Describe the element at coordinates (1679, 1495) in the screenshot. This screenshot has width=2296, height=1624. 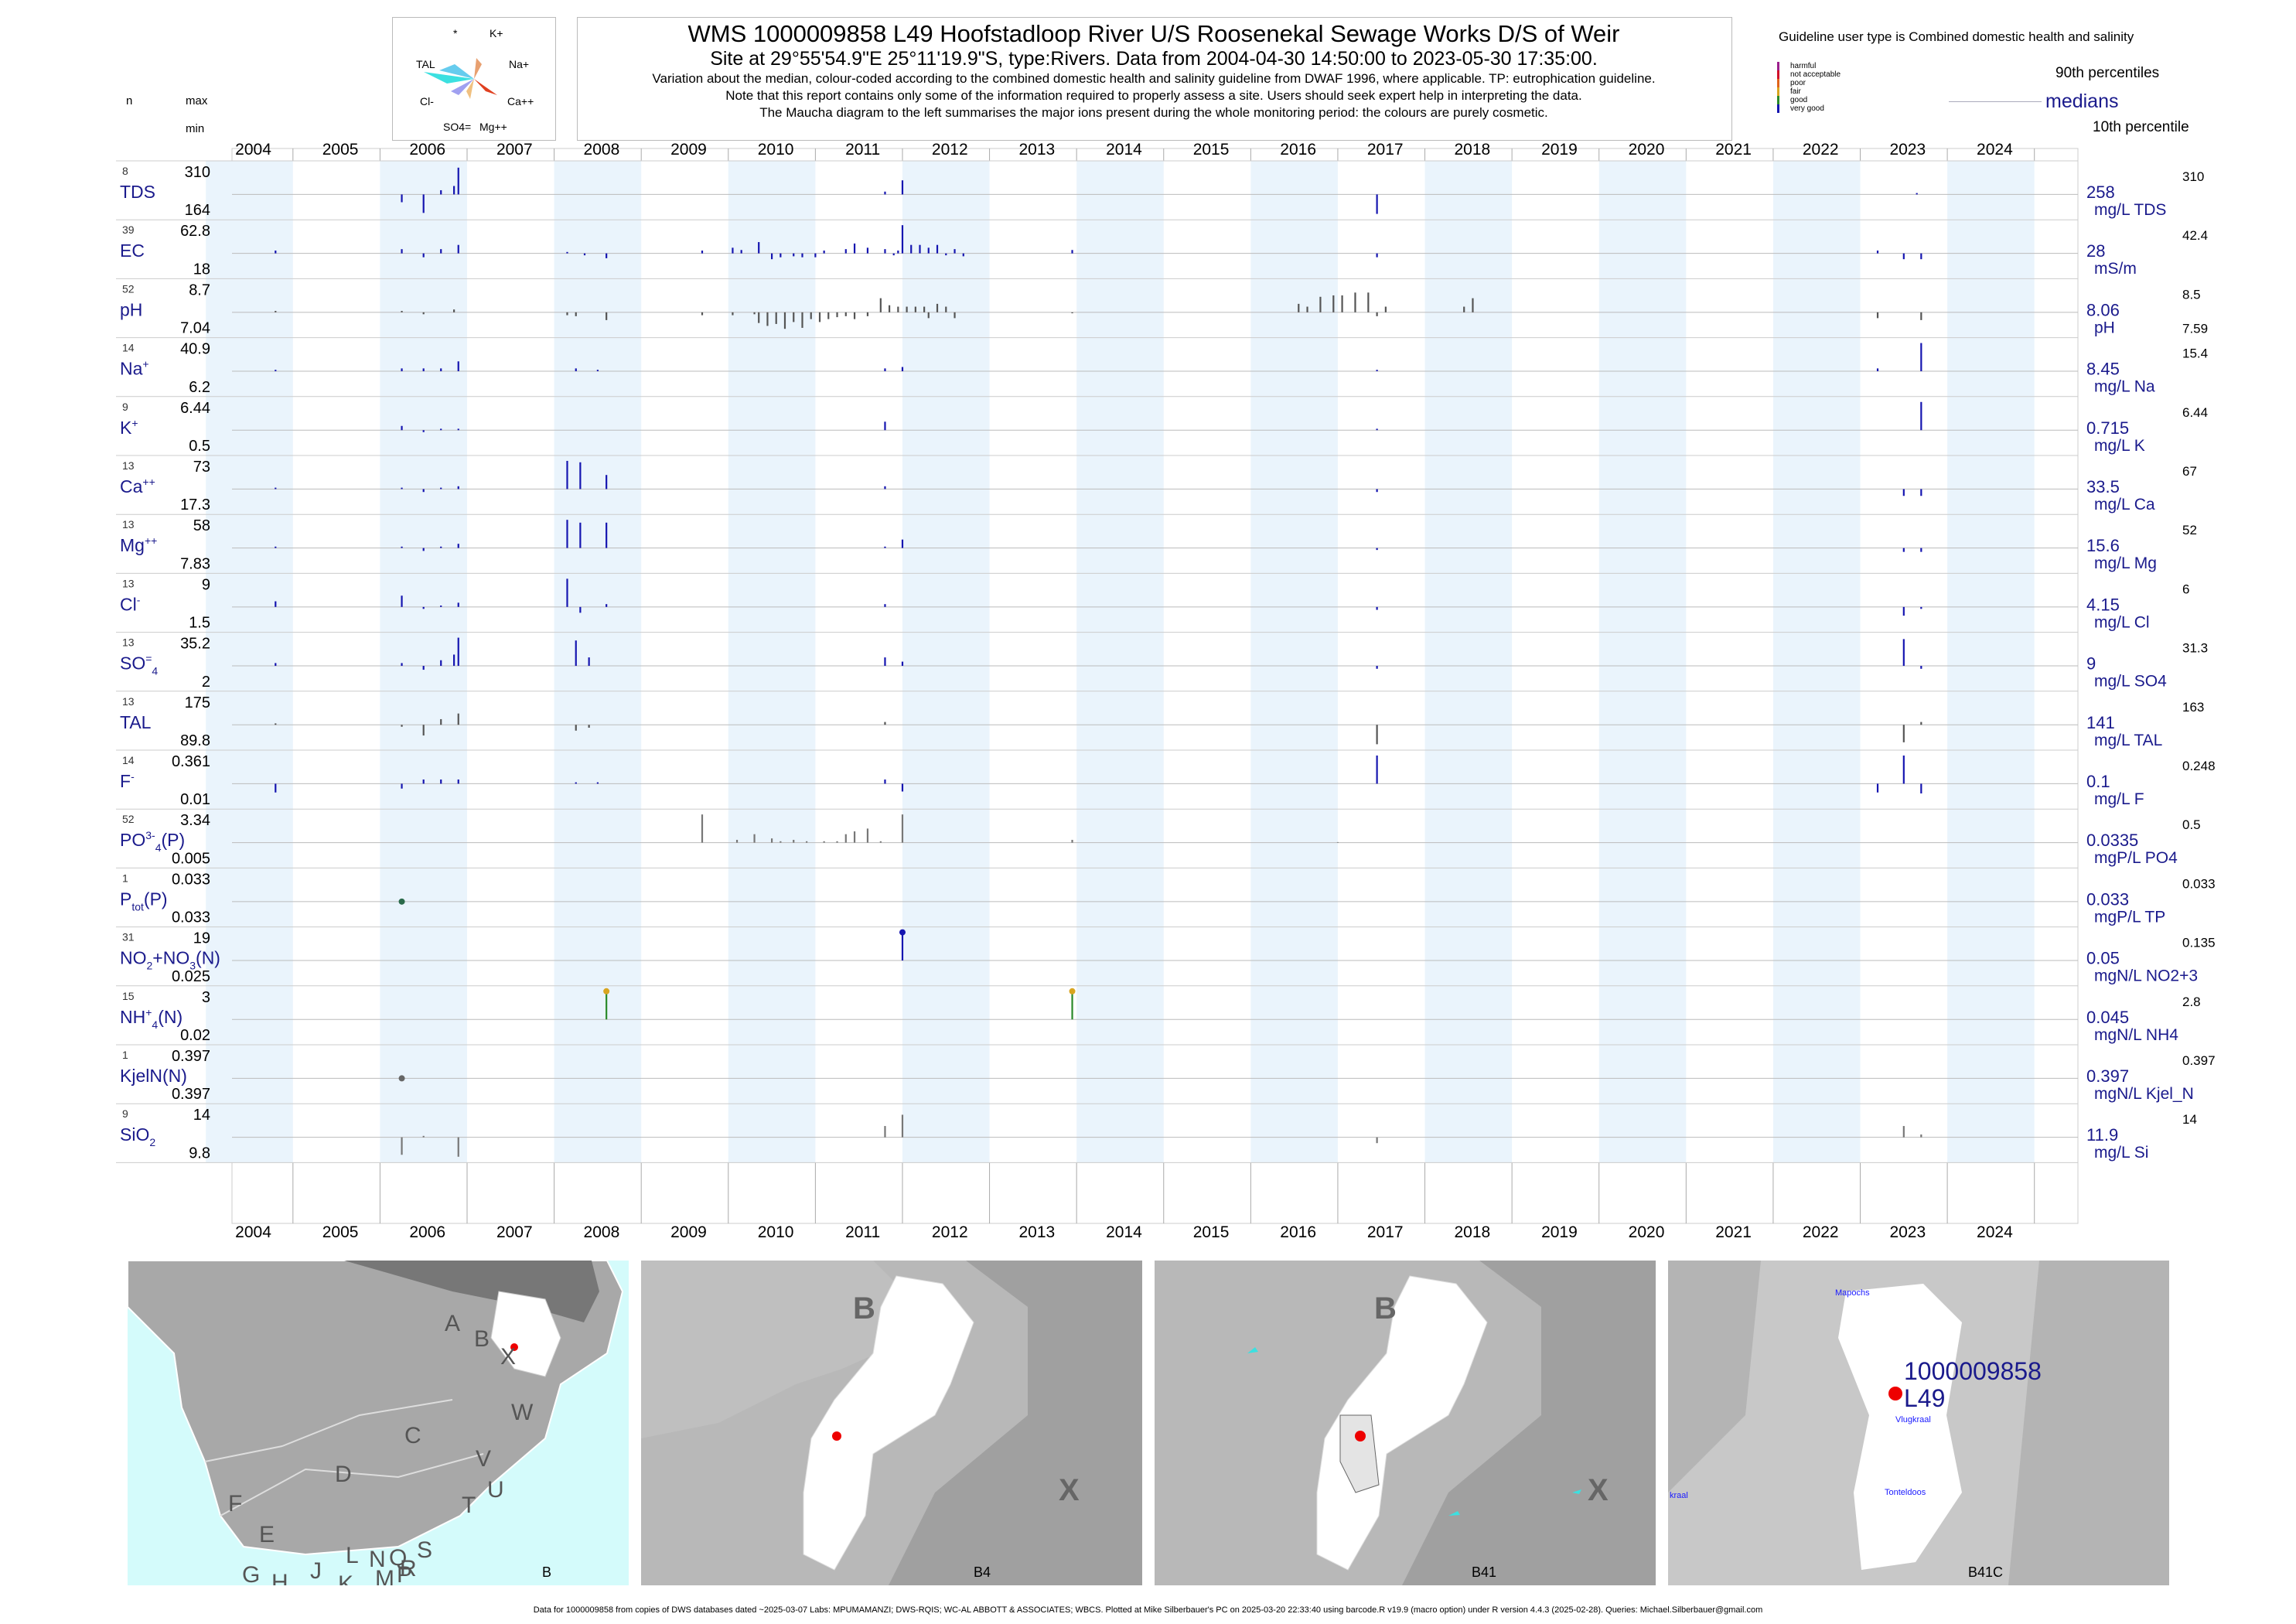
I see `map-b41c-place-kraal: kraal` at that location.